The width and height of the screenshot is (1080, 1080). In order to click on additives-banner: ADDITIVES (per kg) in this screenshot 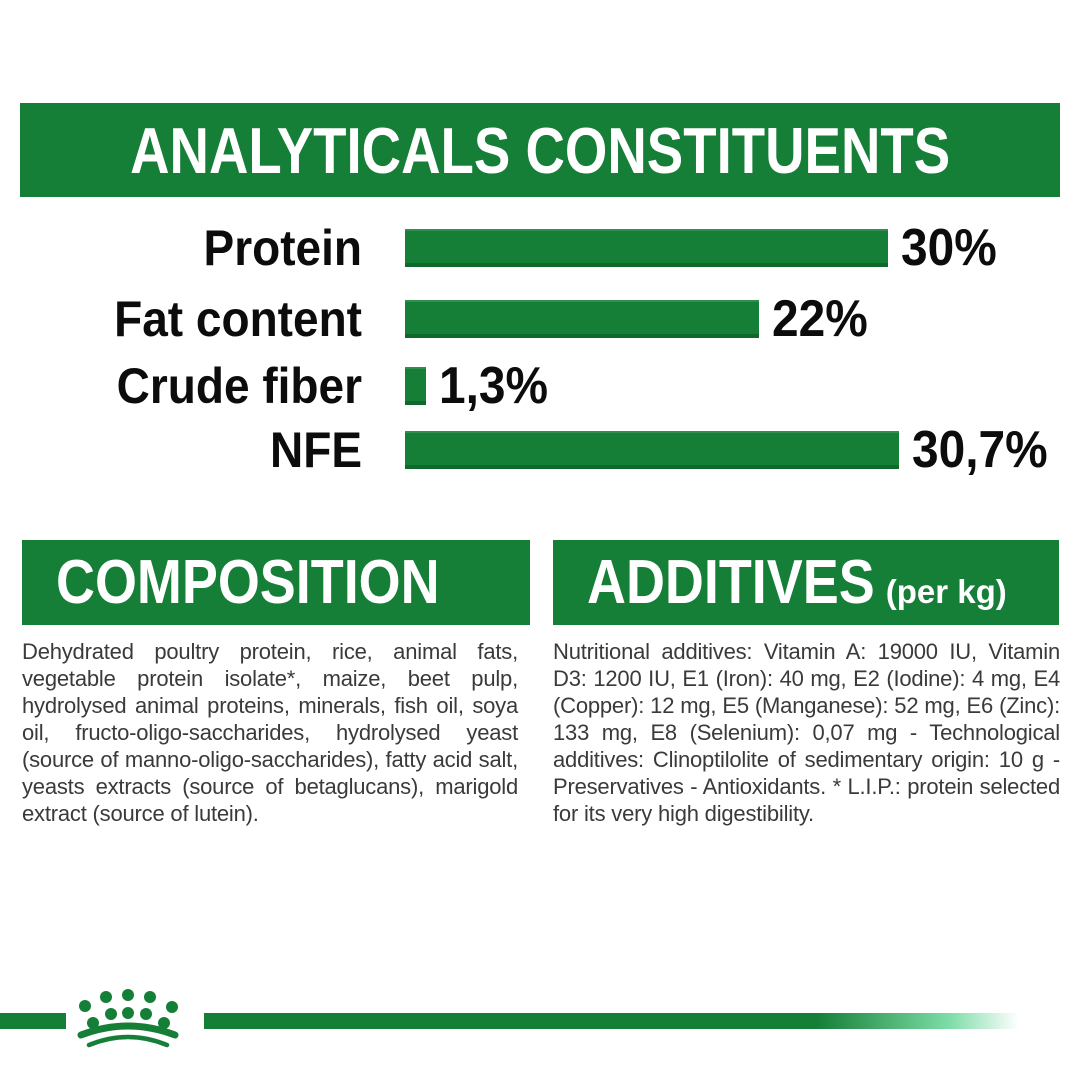, I will do `click(806, 582)`.